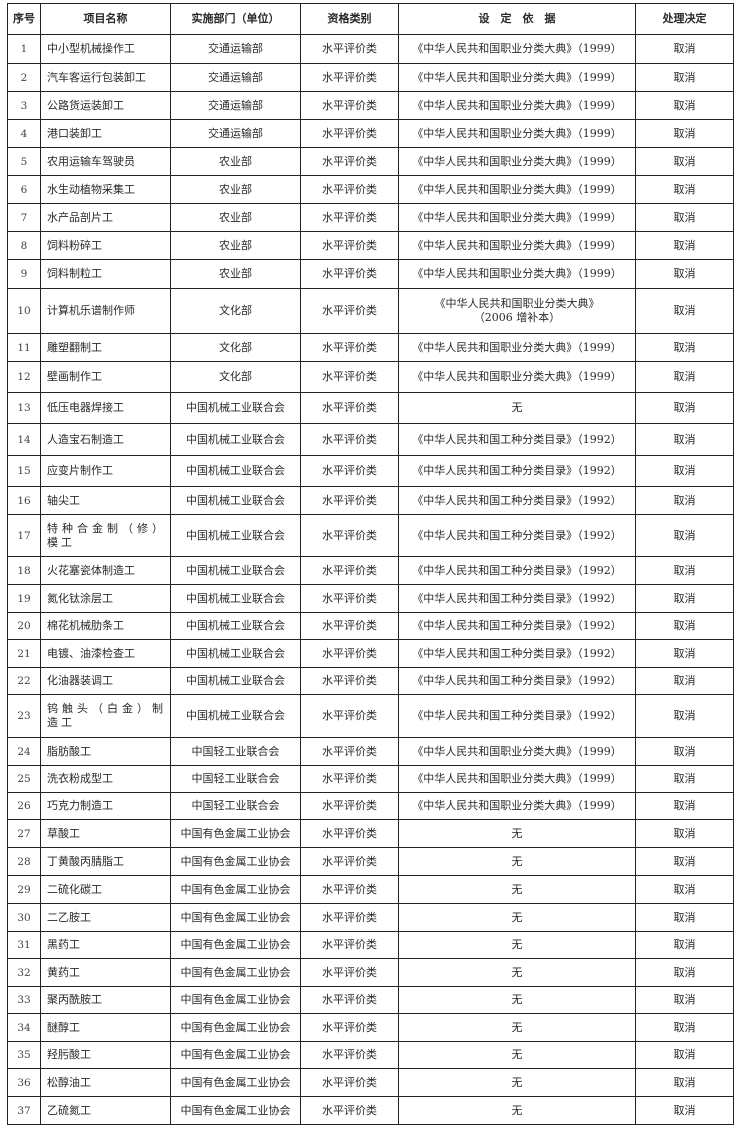  I want to click on item-name: 醚醇工, so click(105, 1027).